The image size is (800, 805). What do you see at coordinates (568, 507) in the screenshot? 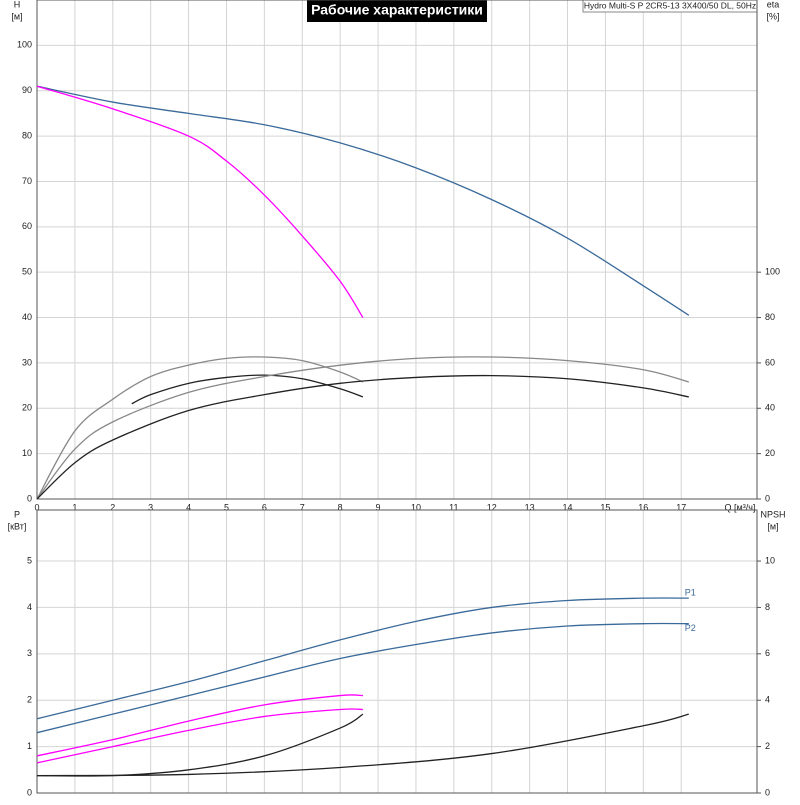
I see `x-tick-label: 14` at bounding box center [568, 507].